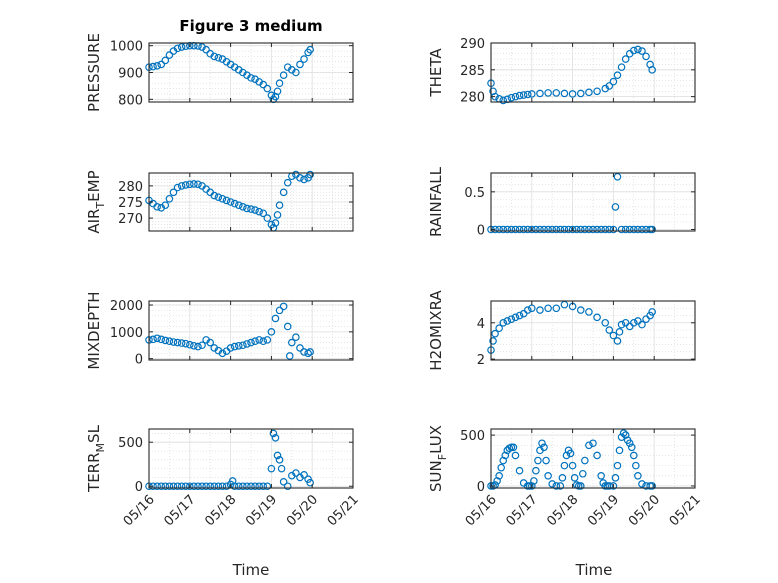  What do you see at coordinates (139, 510) in the screenshot?
I see `x-tick-label: 05/16` at bounding box center [139, 510].